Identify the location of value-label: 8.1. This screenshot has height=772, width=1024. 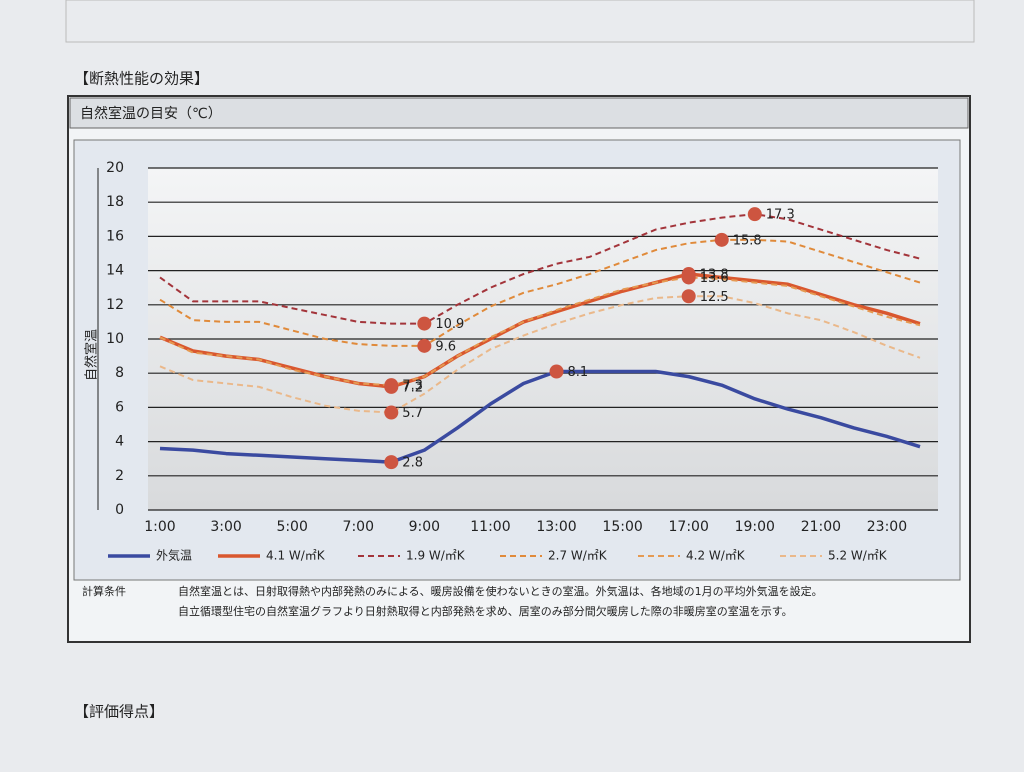
(578, 372).